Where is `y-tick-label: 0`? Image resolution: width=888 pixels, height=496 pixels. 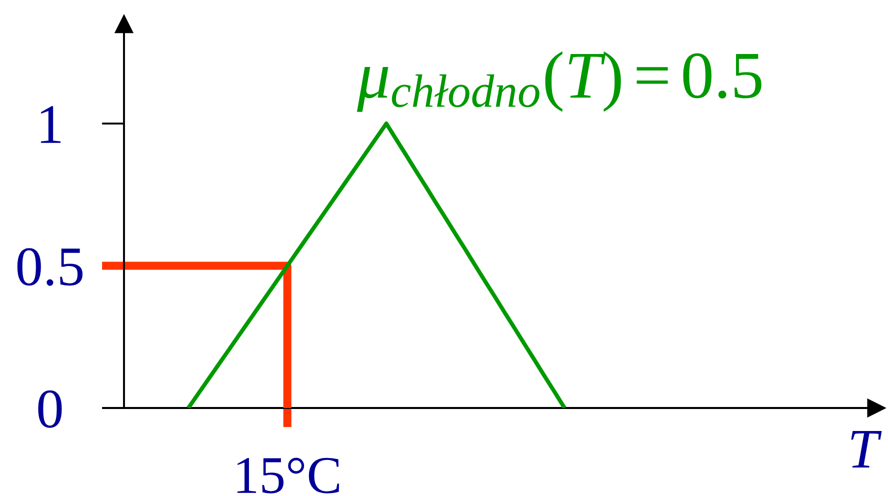
y-tick-label: 0 is located at coordinates (50, 409).